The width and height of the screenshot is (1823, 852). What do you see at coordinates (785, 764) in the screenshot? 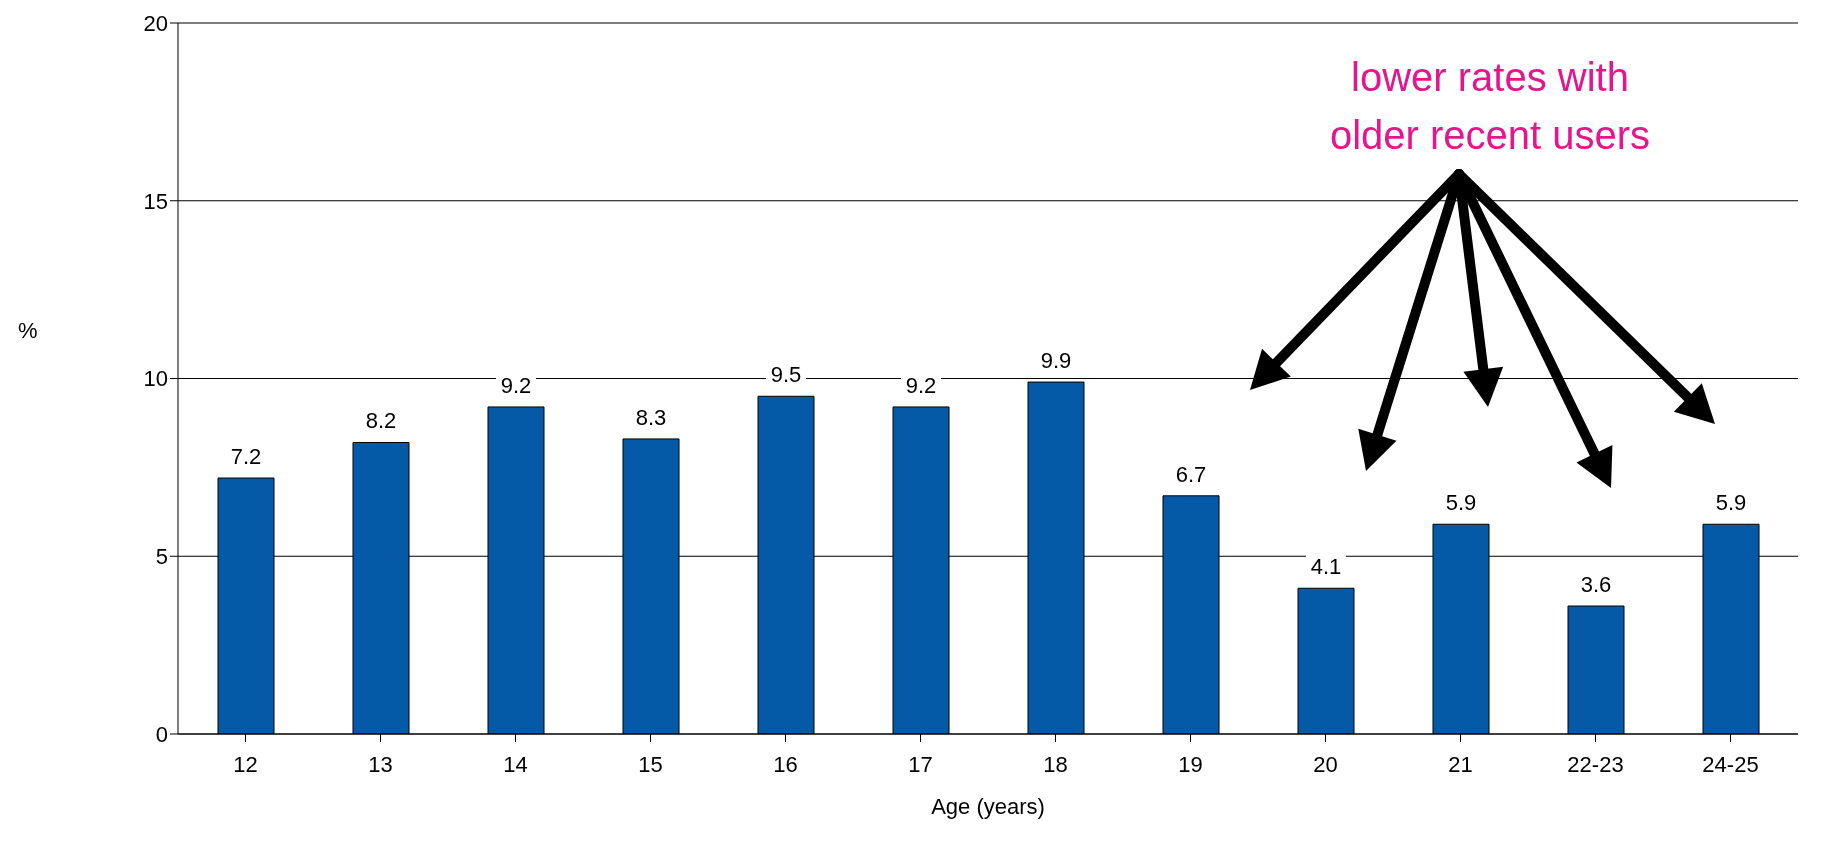
I see `x-tick-label: 16` at bounding box center [785, 764].